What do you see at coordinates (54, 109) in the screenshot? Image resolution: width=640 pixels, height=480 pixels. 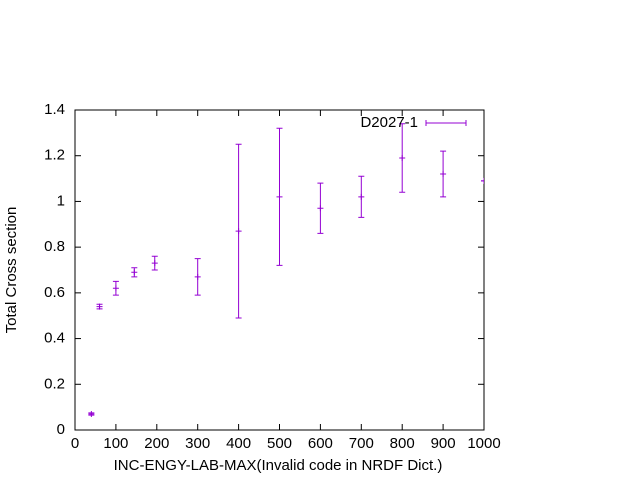 I see `y-tick-label: 1.4` at bounding box center [54, 109].